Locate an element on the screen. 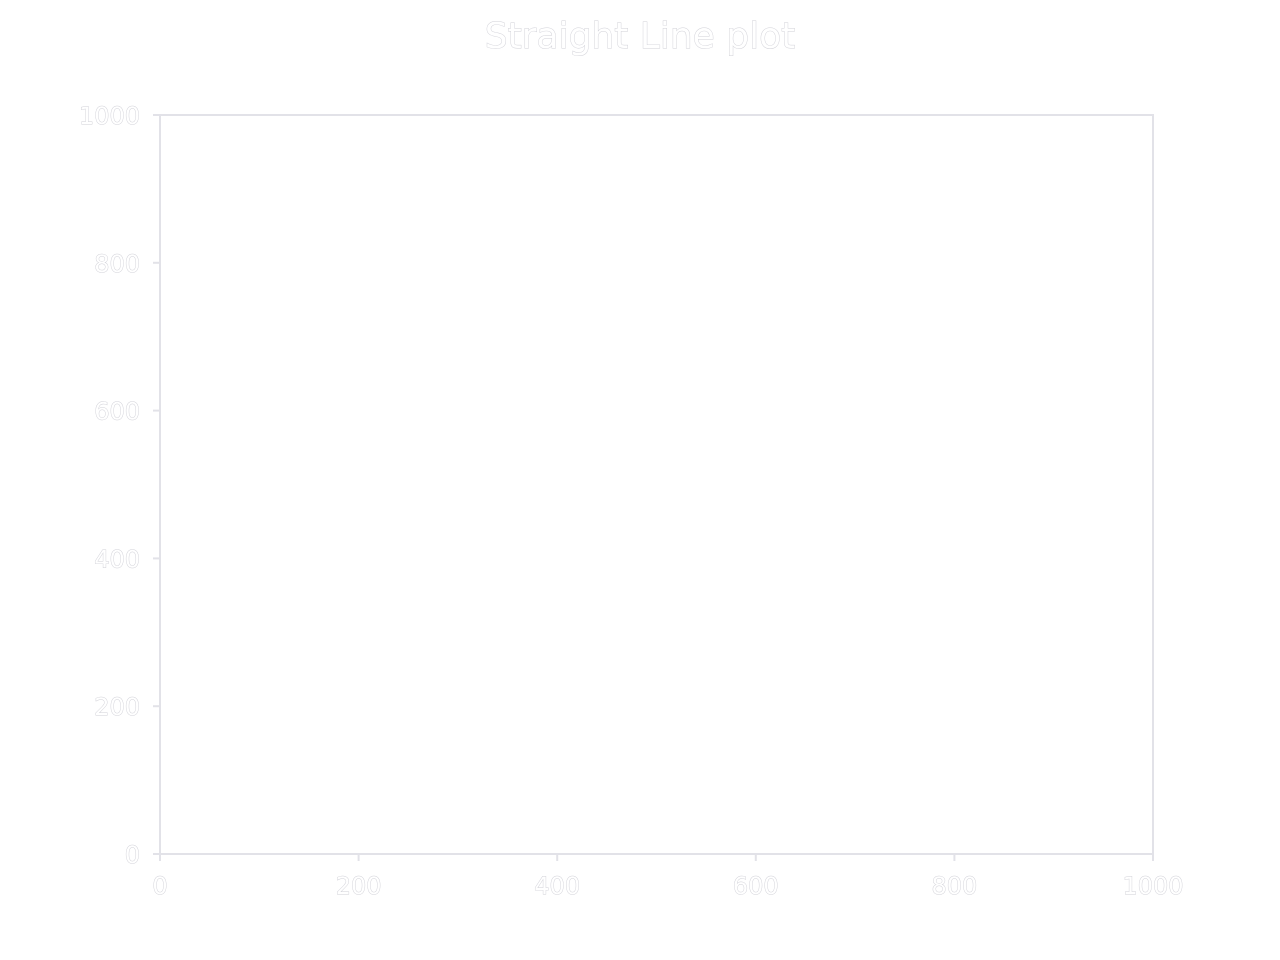  y-tick-label: 200 is located at coordinates (117, 707).